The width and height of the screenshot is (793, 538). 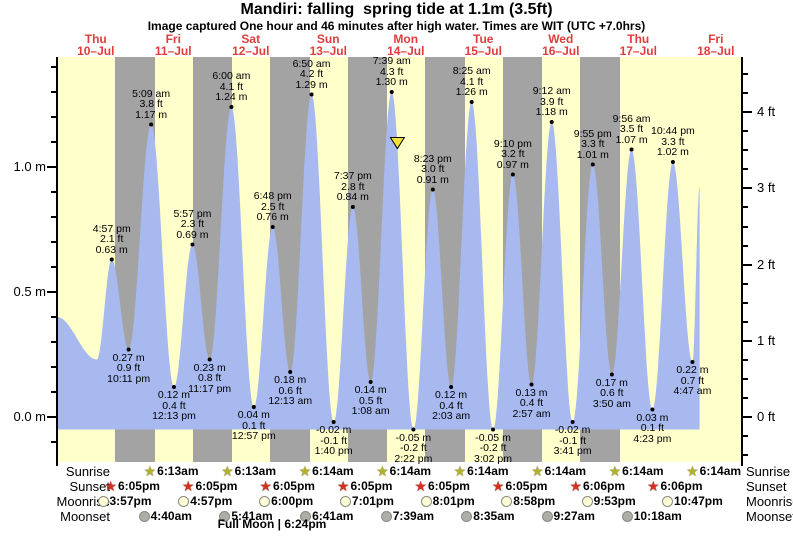 What do you see at coordinates (766, 264) in the screenshot?
I see `right-axis-tick-label: 2 ft` at bounding box center [766, 264].